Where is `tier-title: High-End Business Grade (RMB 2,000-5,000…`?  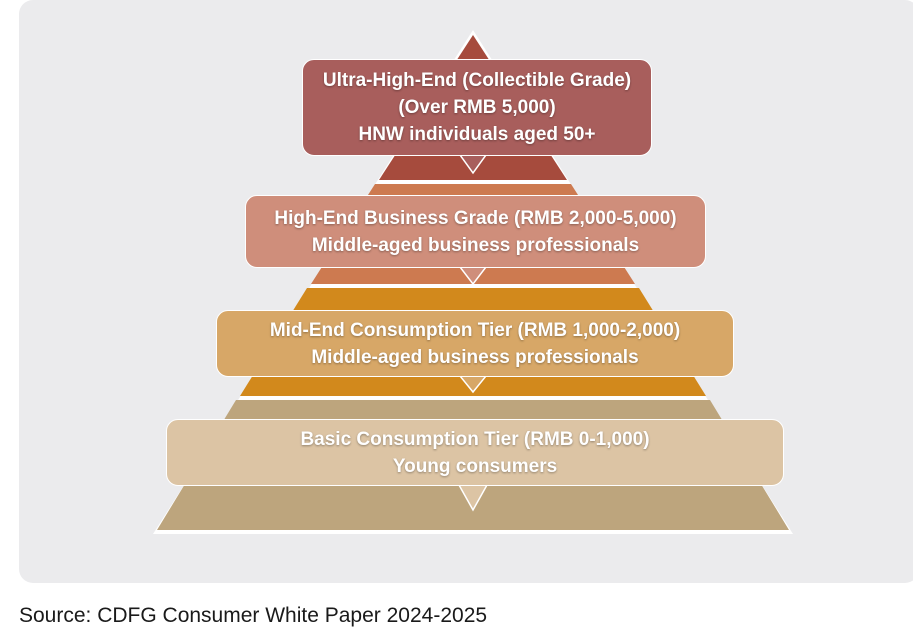 tier-title: High-End Business Grade (RMB 2,000-5,000… is located at coordinates (475, 218).